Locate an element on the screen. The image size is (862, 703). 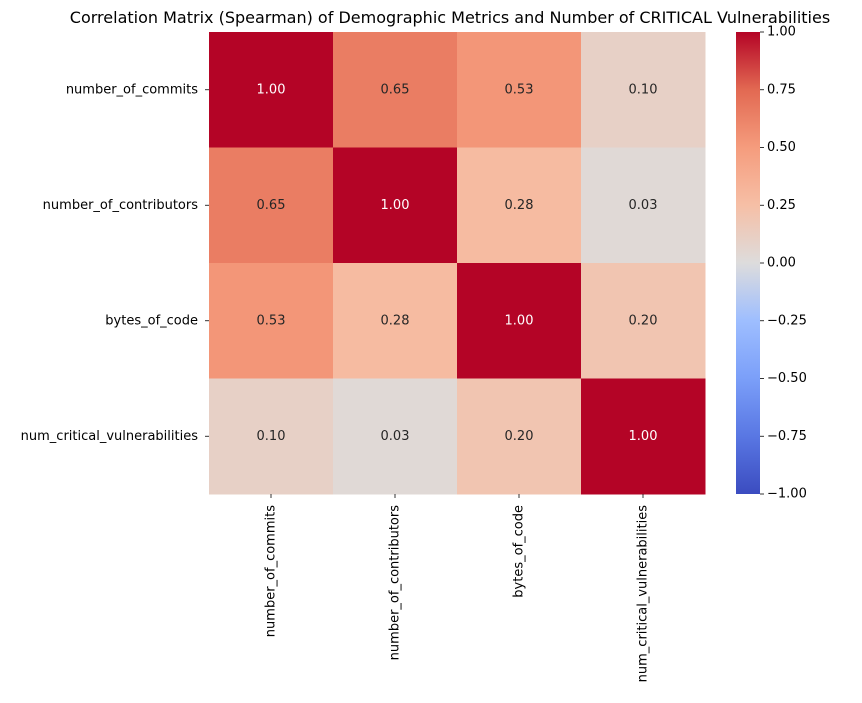
colorbar: 1.00 0.75 0.50 0.25 0.00 −0.25 −0.50 −0.75 −1.00 is located at coordinates (771, 263).